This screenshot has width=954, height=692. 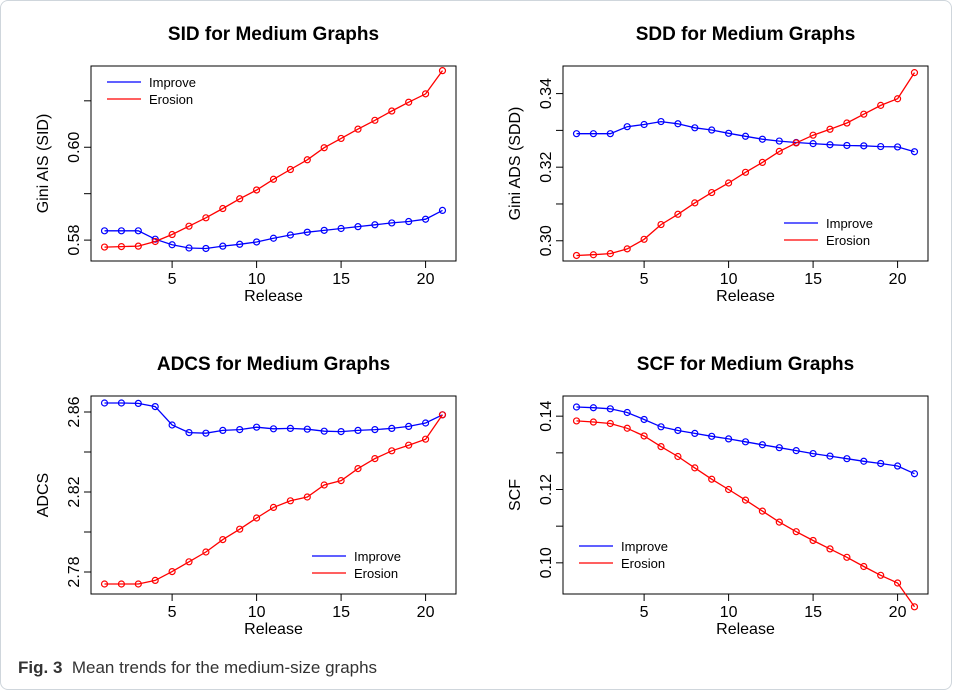 What do you see at coordinates (644, 612) in the screenshot?
I see `x-tick-label: 5` at bounding box center [644, 612].